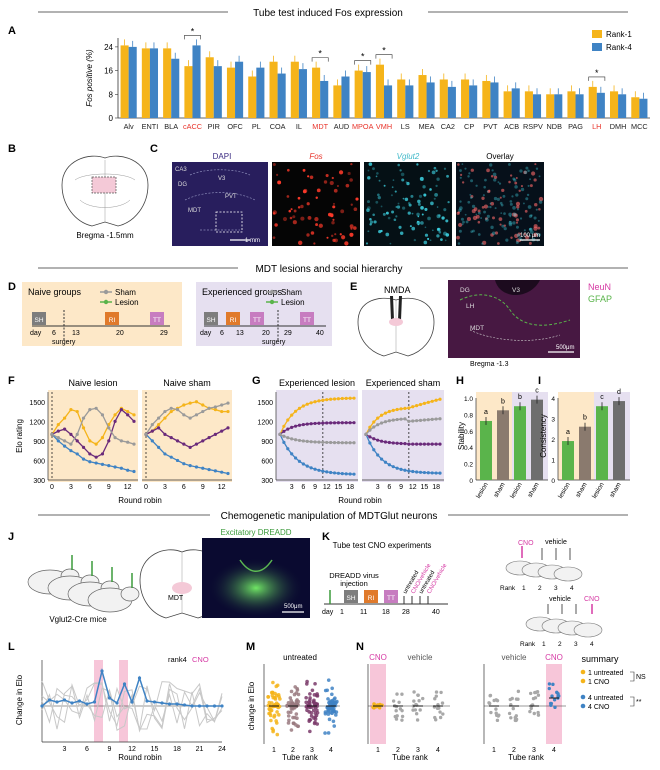 Image resolution: width=660 pixels, height=770 pixels. I want to click on bar-rank-1-mea, so click(422, 96).